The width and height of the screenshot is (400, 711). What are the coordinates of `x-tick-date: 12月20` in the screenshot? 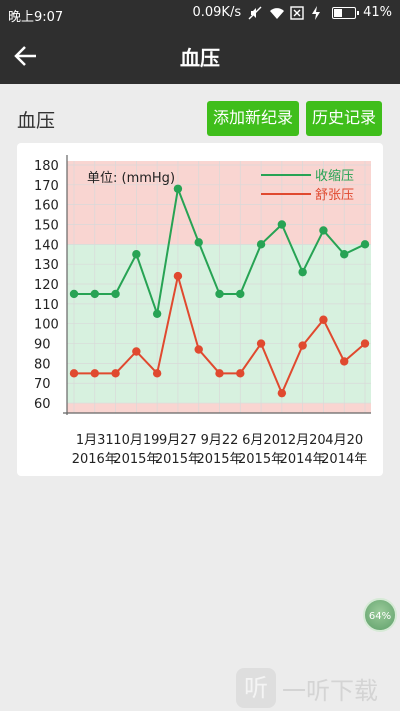 It's located at (303, 440).